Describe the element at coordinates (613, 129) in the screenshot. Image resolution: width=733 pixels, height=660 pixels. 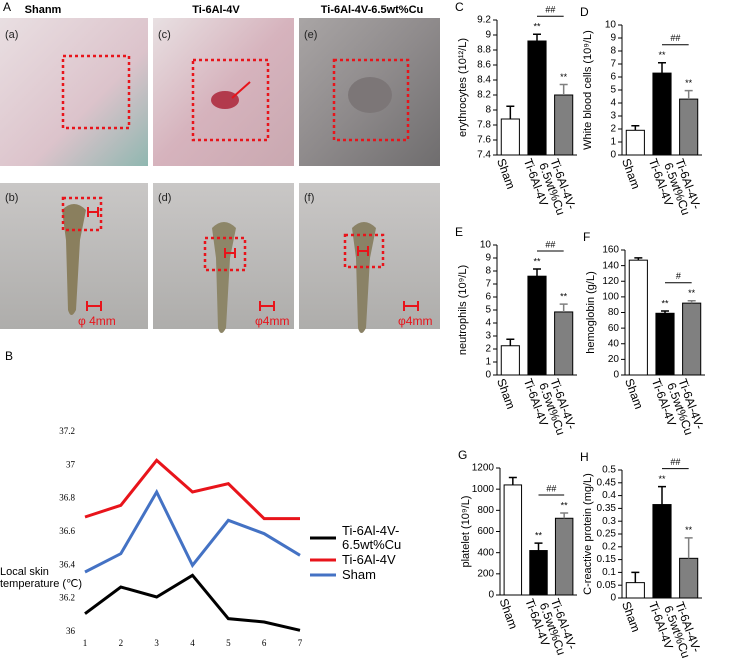
I see `y-tick-label: 2` at that location.